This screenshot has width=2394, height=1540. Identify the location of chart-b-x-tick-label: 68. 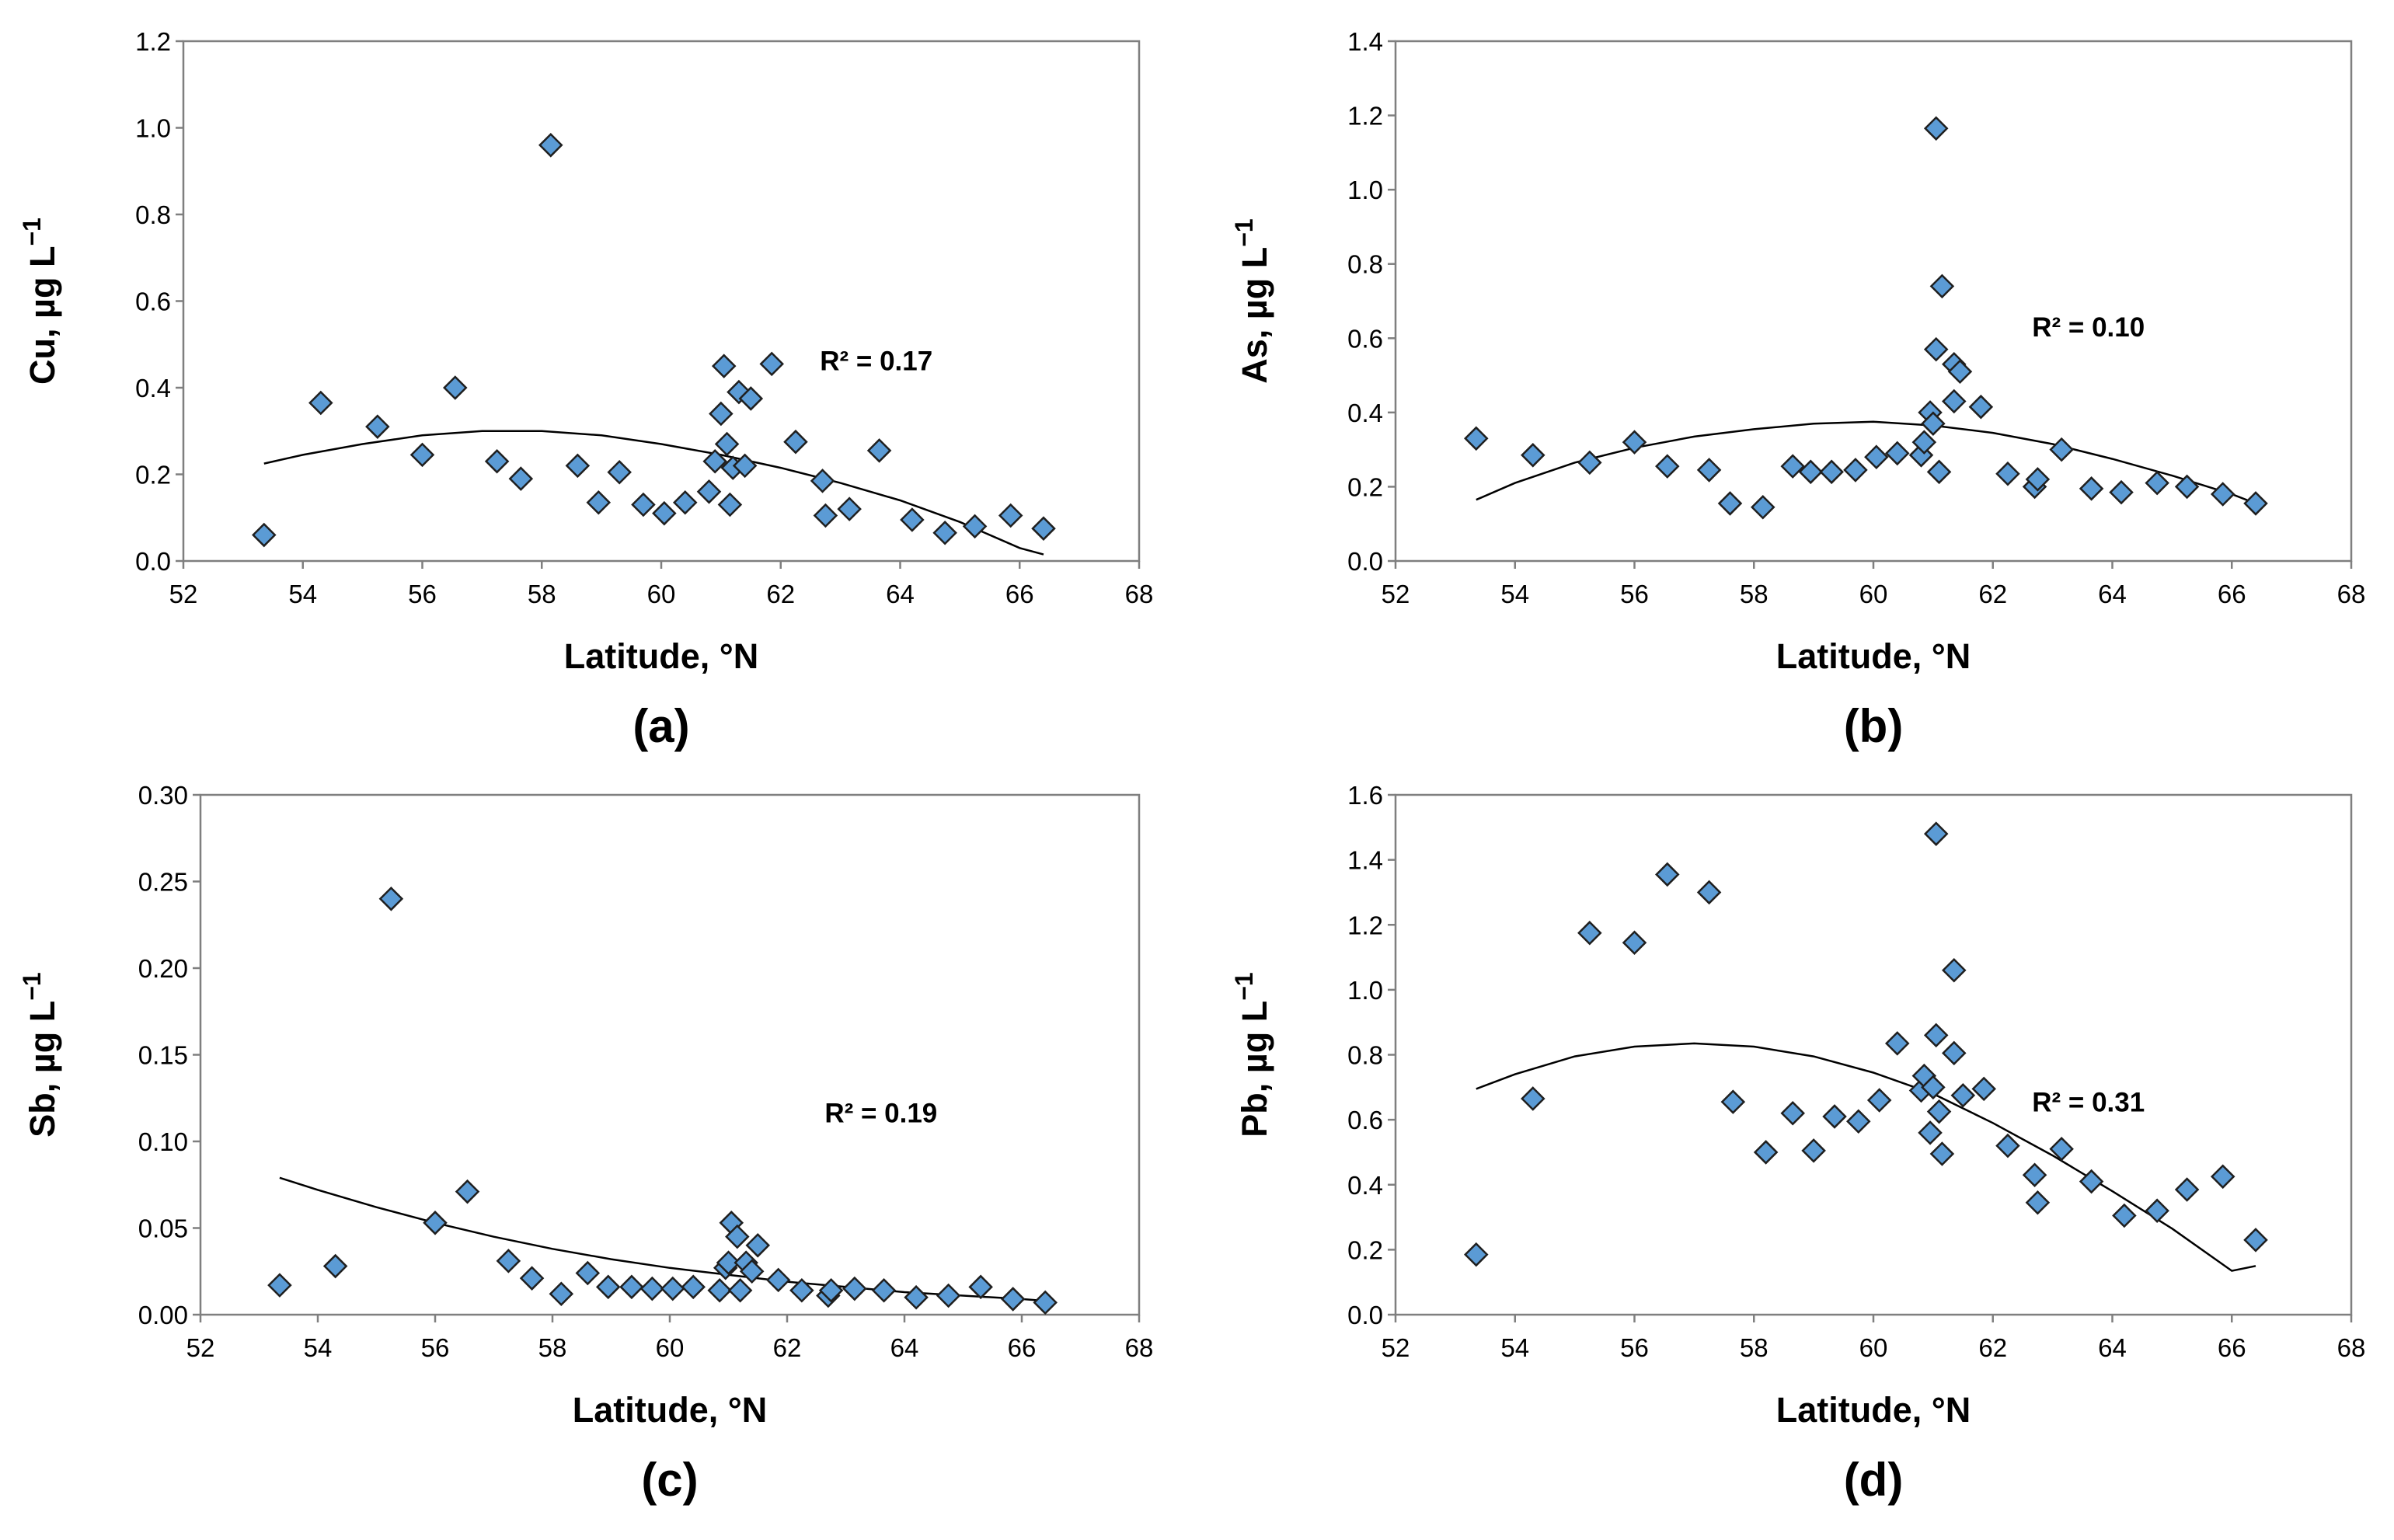
(2351, 594).